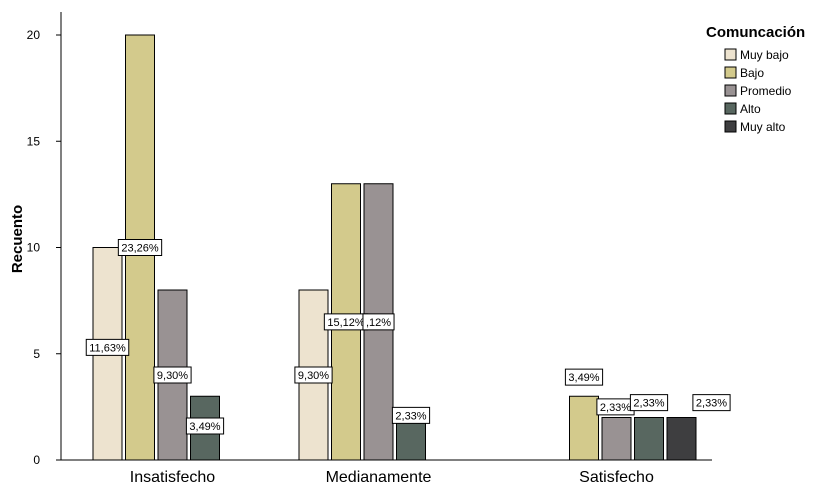 Image resolution: width=826 pixels, height=485 pixels. Describe the element at coordinates (764, 55) in the screenshot. I see `legend-entry-label: Muy bajo` at that location.